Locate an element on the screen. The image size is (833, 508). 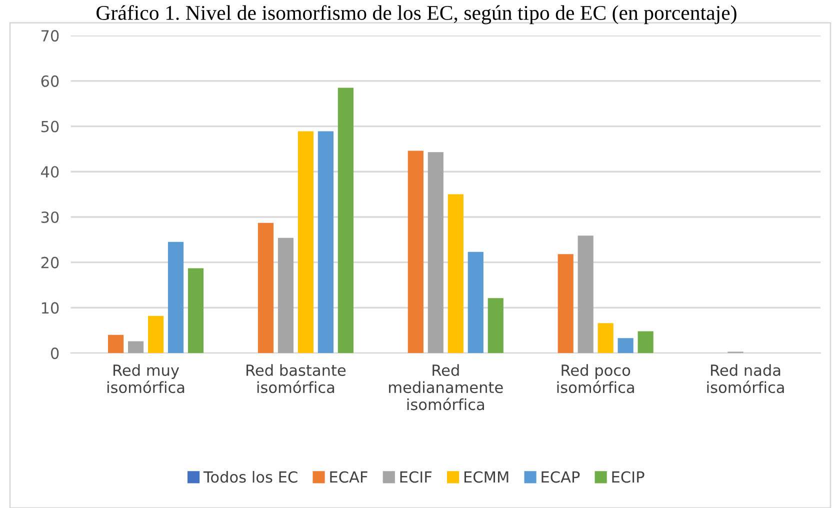
y-tick-label: 30 is located at coordinates (50, 217).